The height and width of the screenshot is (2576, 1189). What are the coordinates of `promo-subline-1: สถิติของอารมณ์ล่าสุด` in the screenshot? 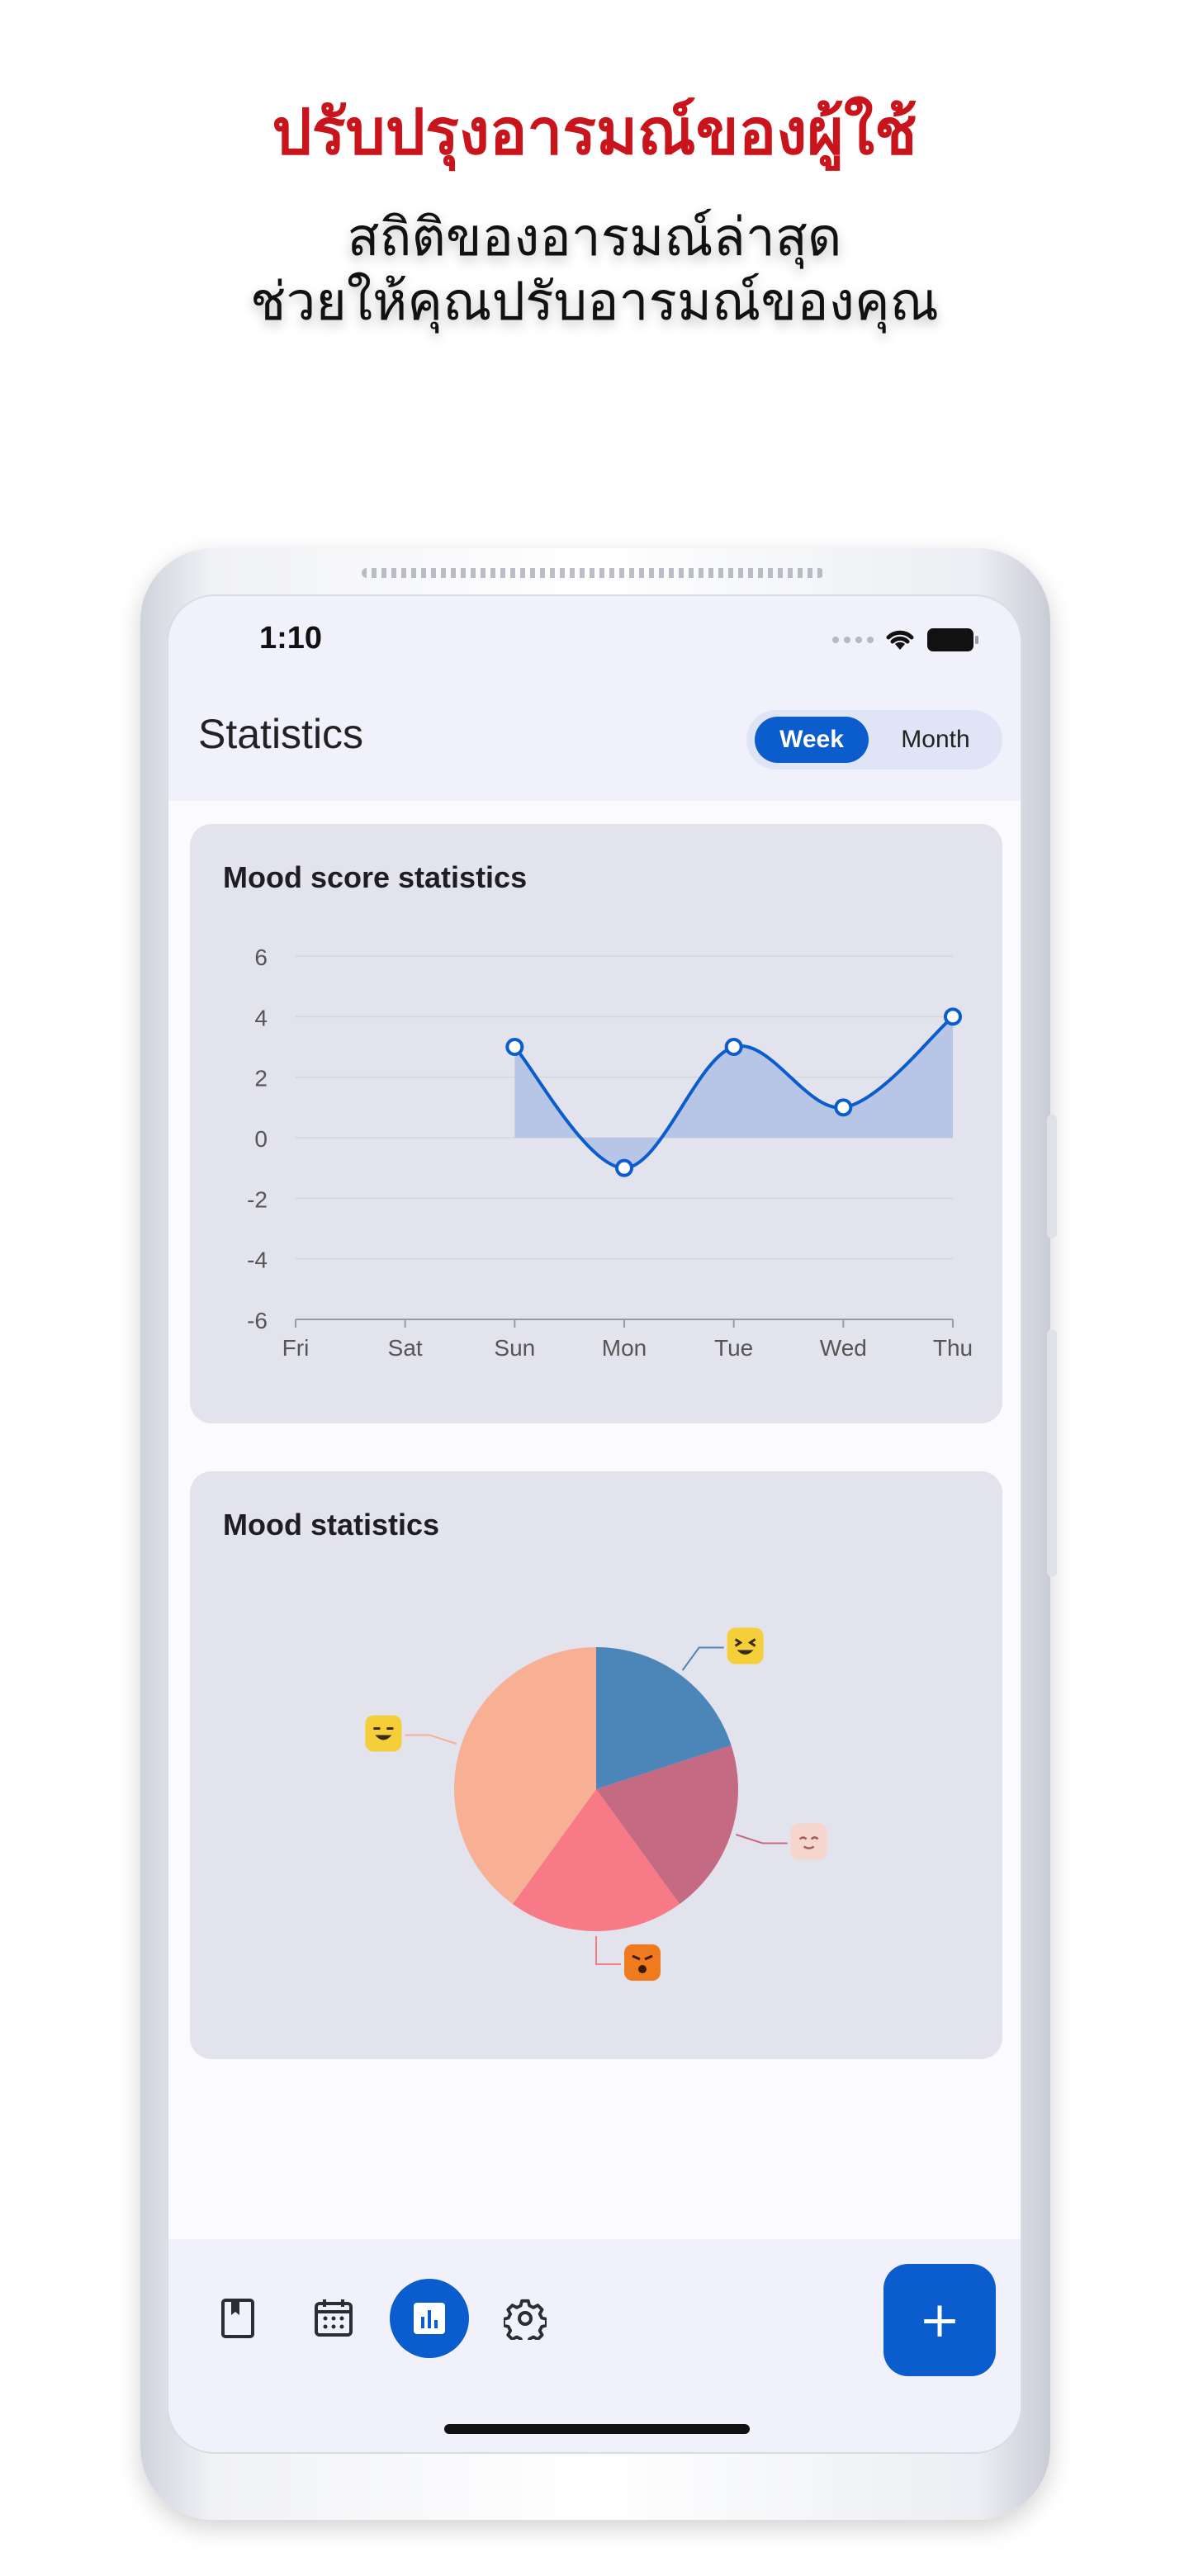 It's located at (594, 237).